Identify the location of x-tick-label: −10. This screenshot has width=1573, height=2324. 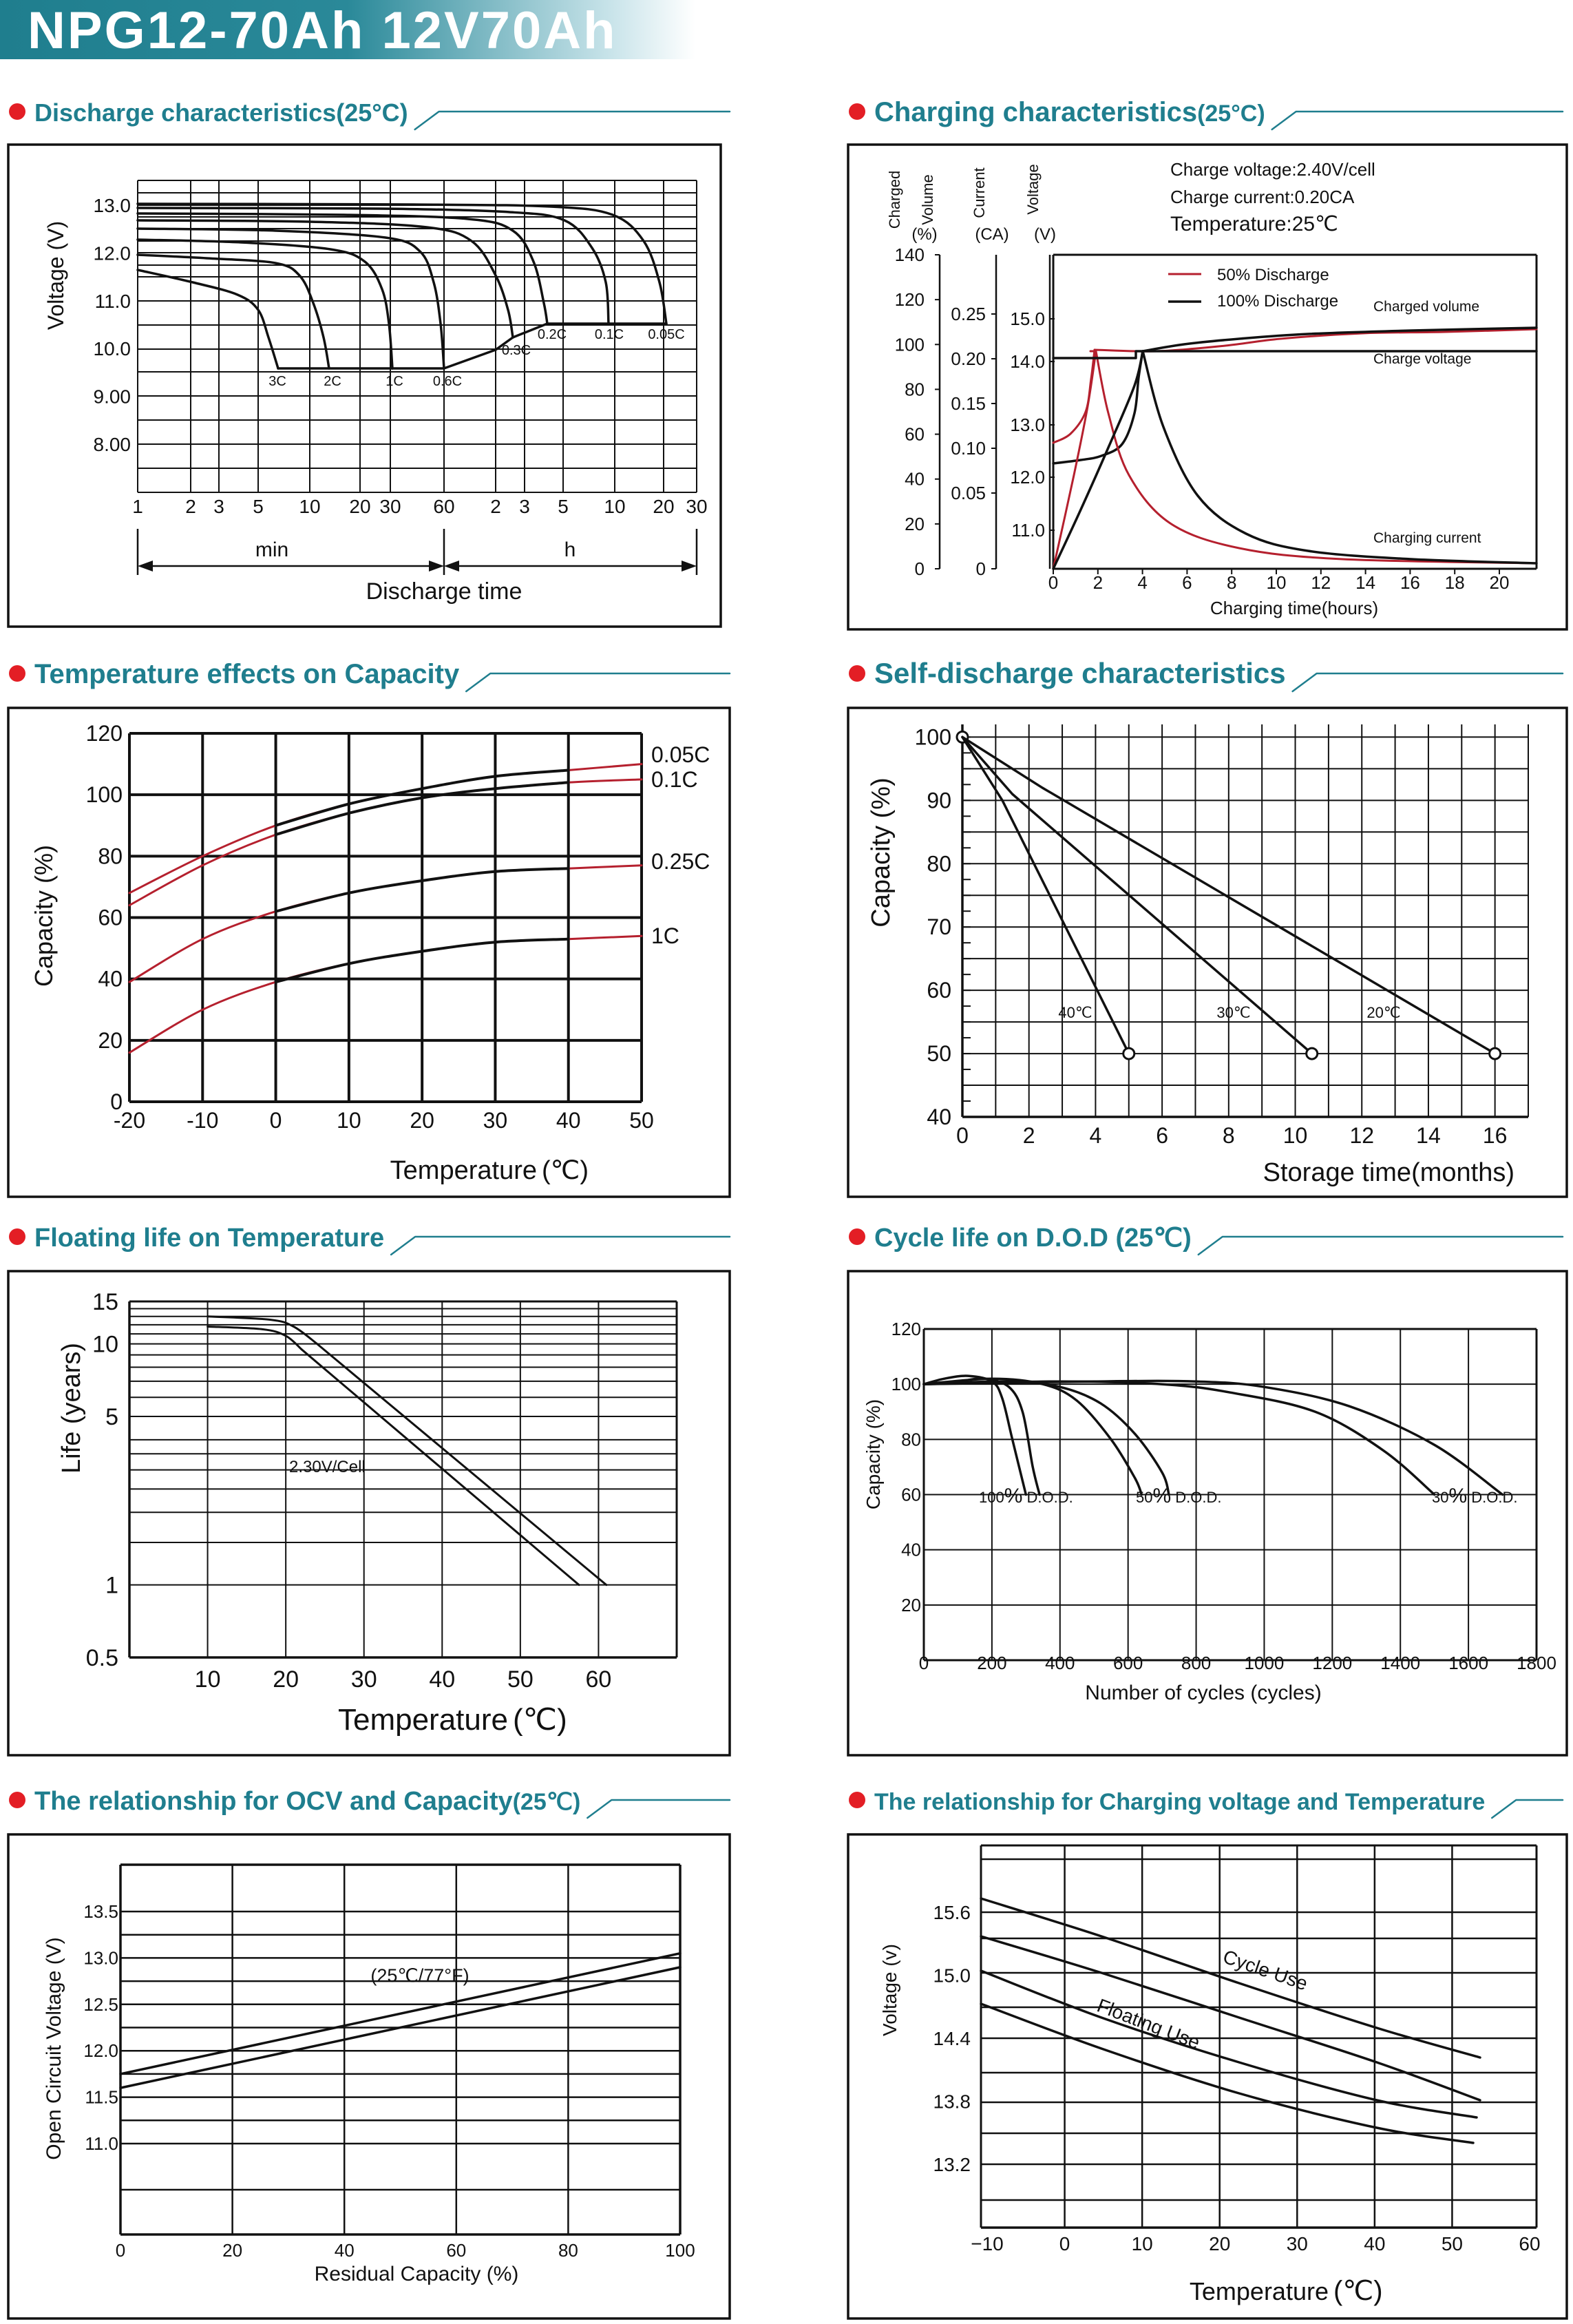
(987, 2243).